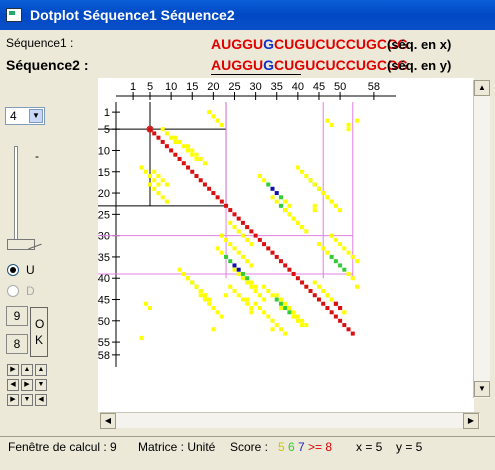  I want to click on seq1-base: A, so click(216, 44).